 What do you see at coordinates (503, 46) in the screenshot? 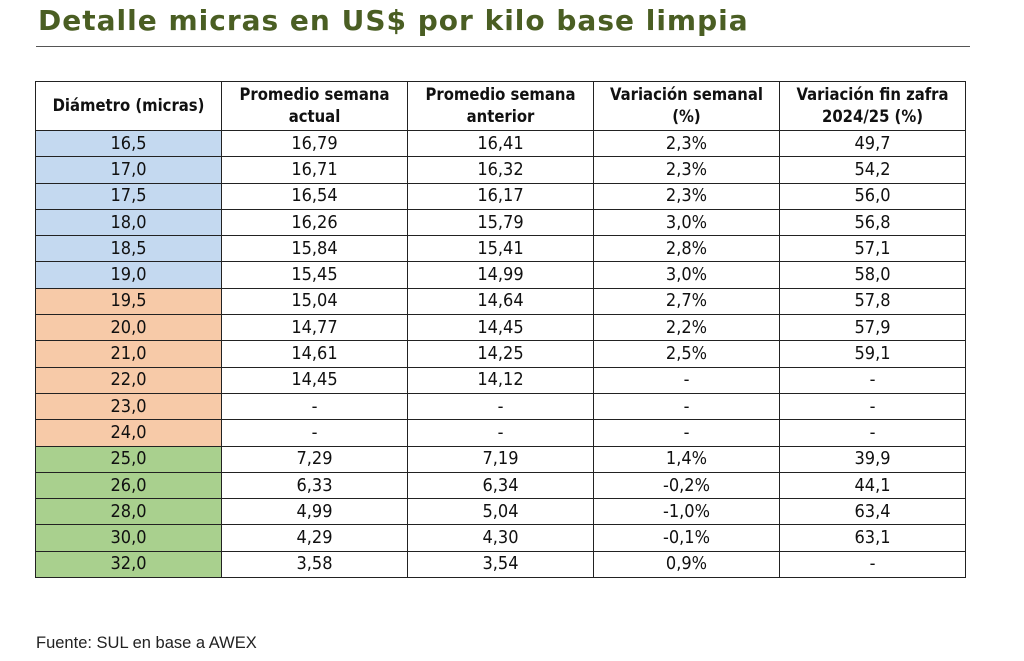
I see `title-underline` at bounding box center [503, 46].